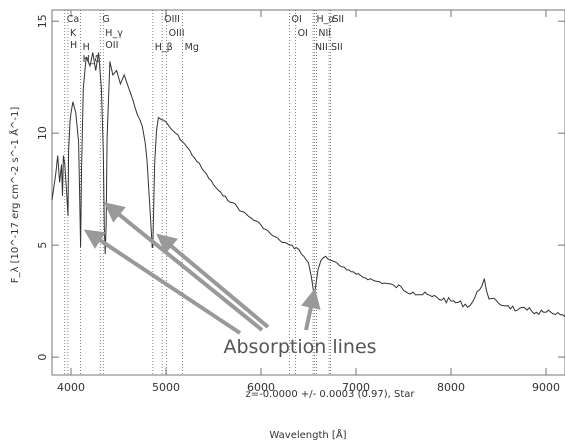  What do you see at coordinates (299, 347) in the screenshot?
I see `absorption-lines-annotation: Absorption lines` at bounding box center [299, 347].